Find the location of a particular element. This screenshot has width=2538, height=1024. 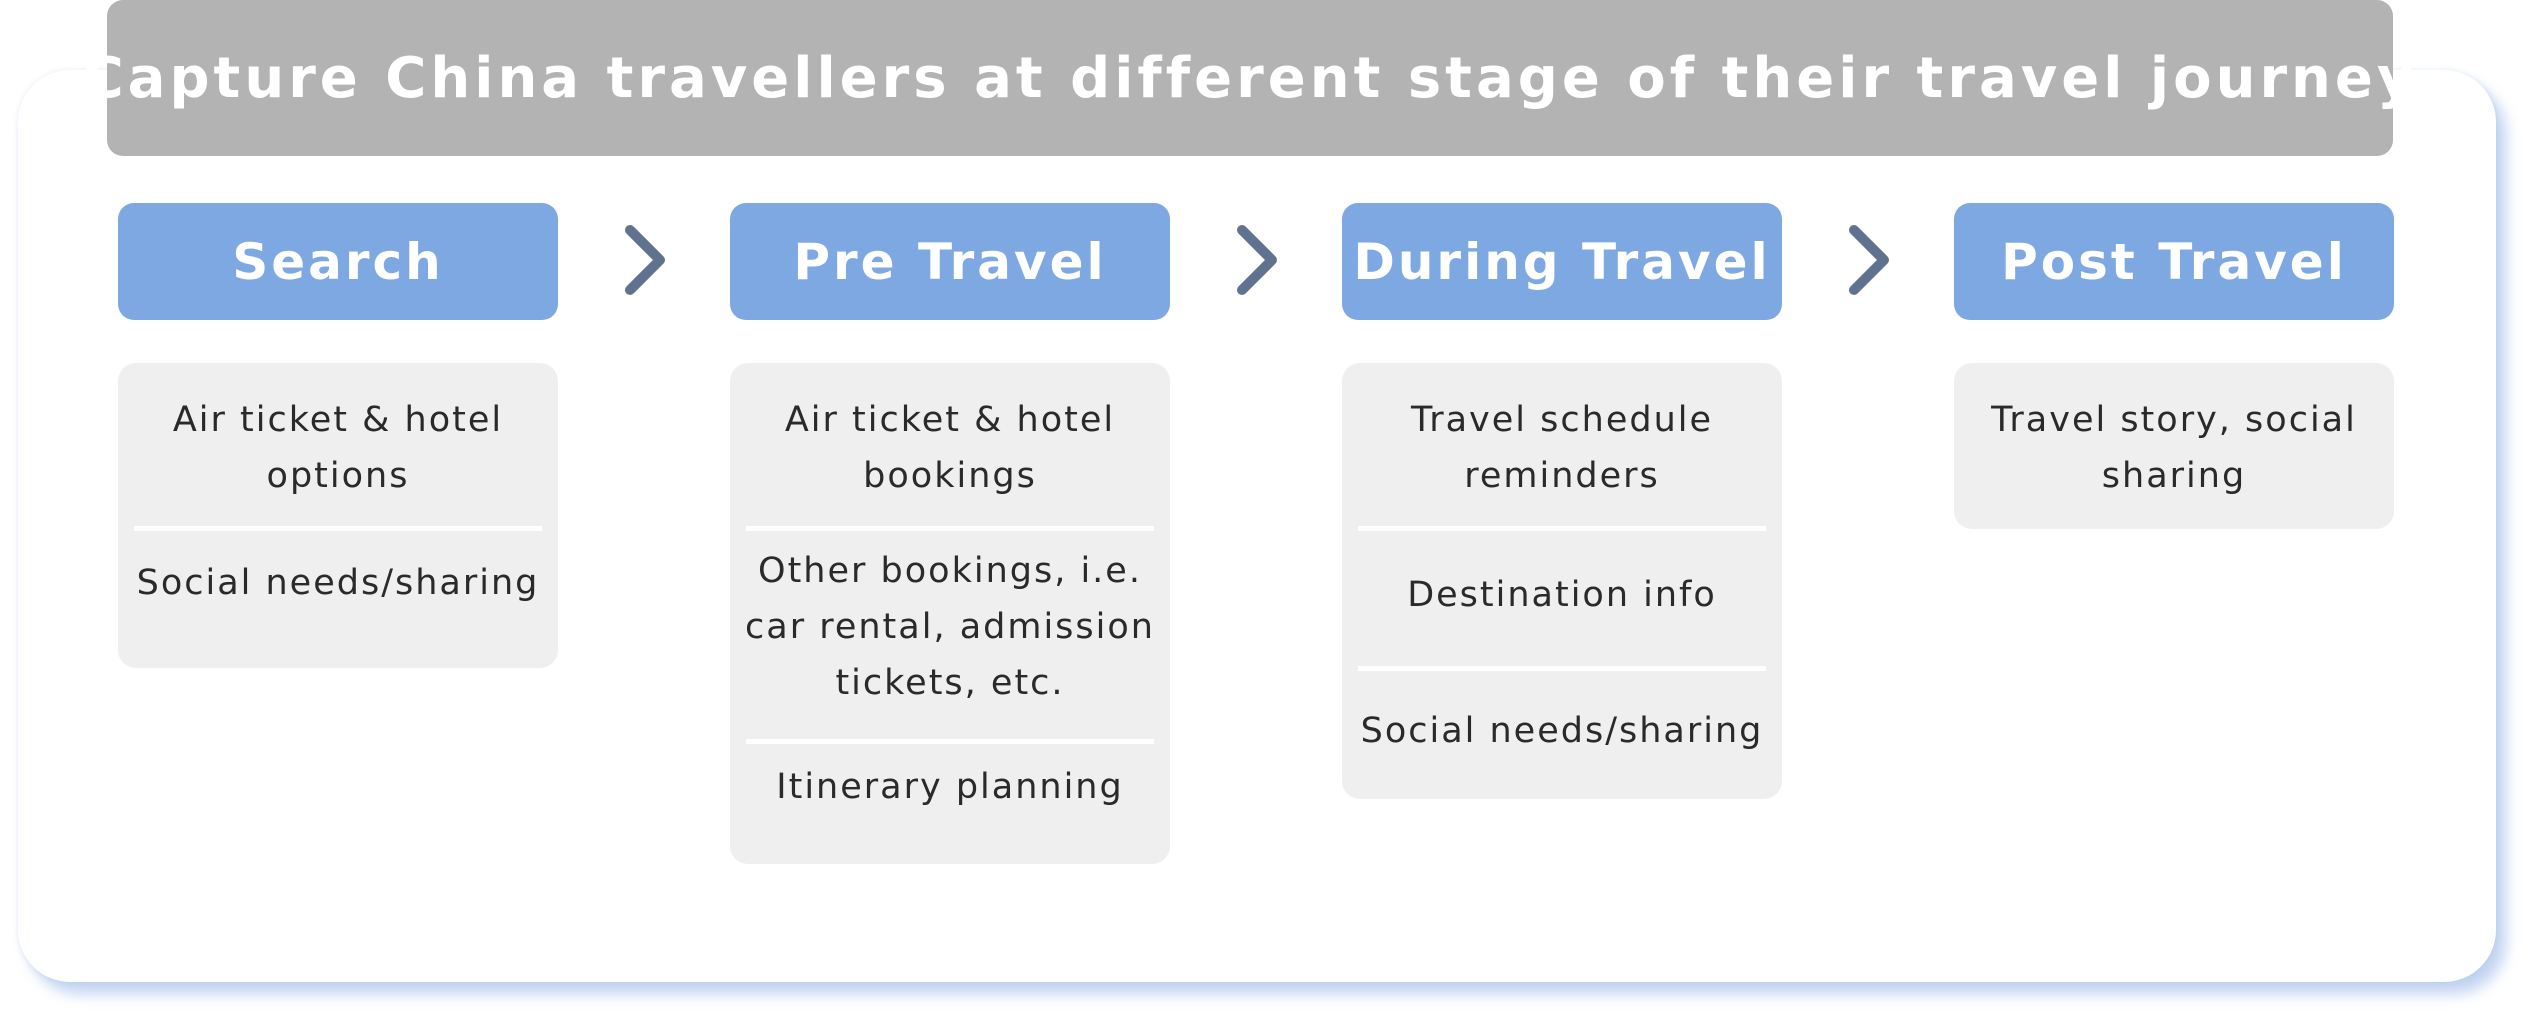

detail-item: Itinerary planning is located at coordinates (950, 787).